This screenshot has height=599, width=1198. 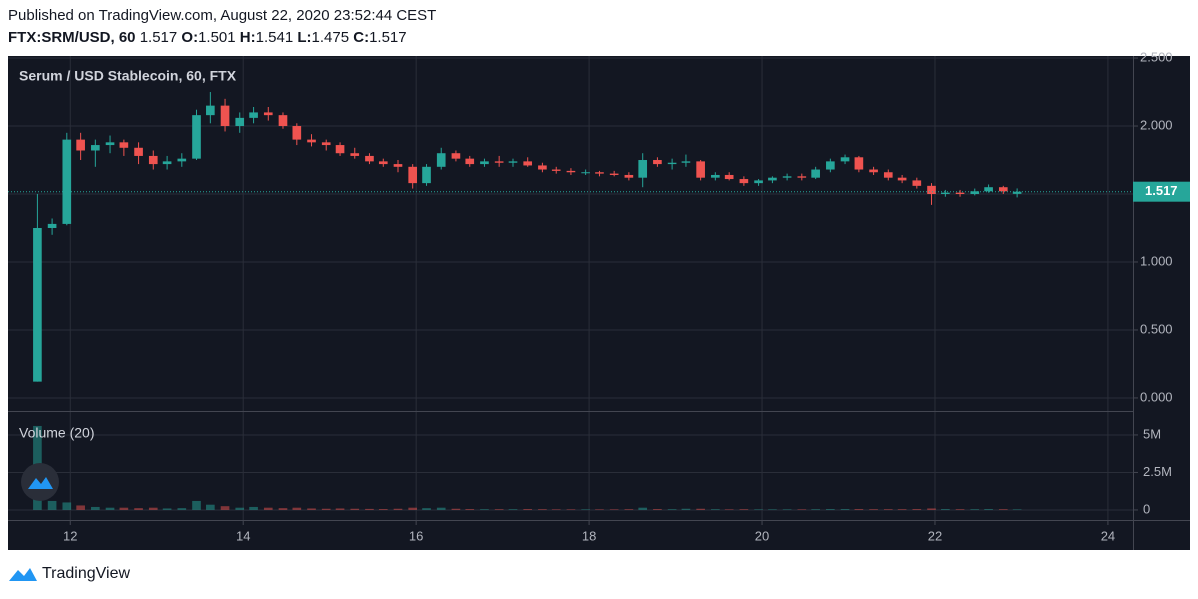 What do you see at coordinates (935, 535) in the screenshot?
I see `x-tick-label: 22` at bounding box center [935, 535].